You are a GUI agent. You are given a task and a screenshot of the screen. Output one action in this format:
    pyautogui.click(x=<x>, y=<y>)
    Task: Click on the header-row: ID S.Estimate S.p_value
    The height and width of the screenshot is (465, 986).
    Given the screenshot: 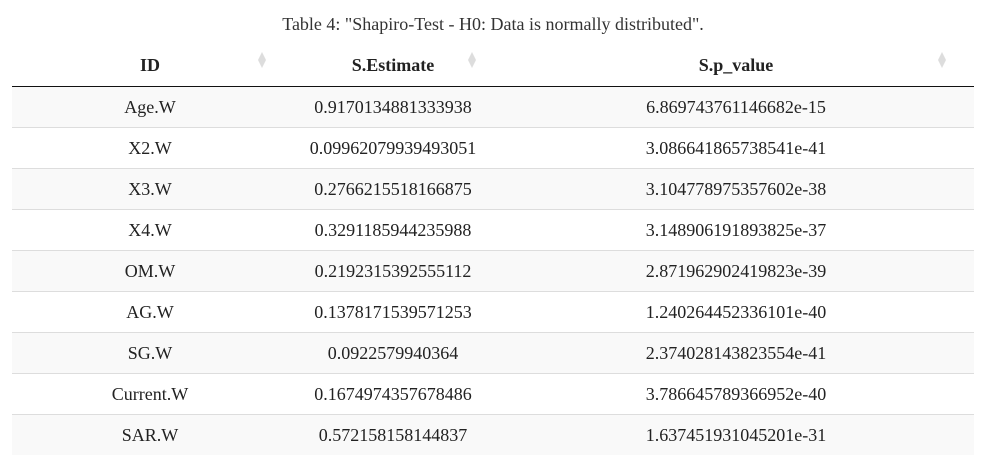 What is the action you would take?
    pyautogui.click(x=493, y=65)
    